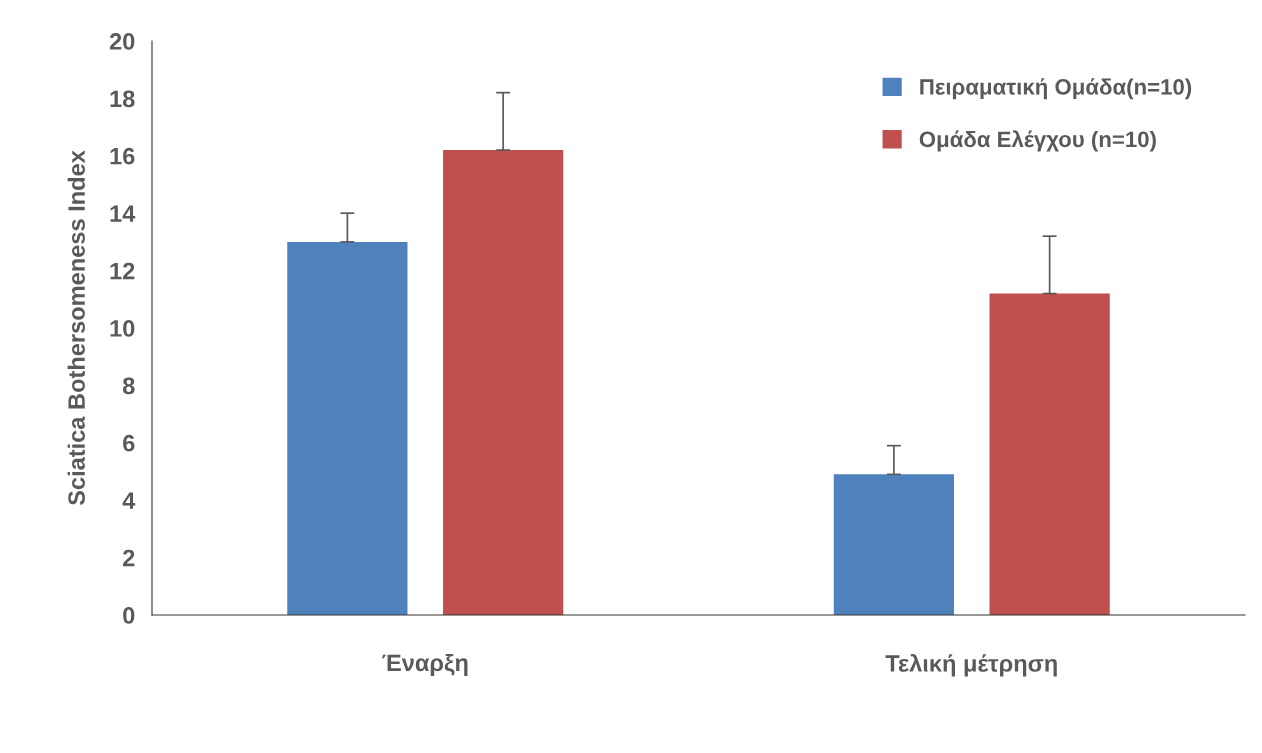  Describe the element at coordinates (129, 558) in the screenshot. I see `y-tick-label: 2` at that location.